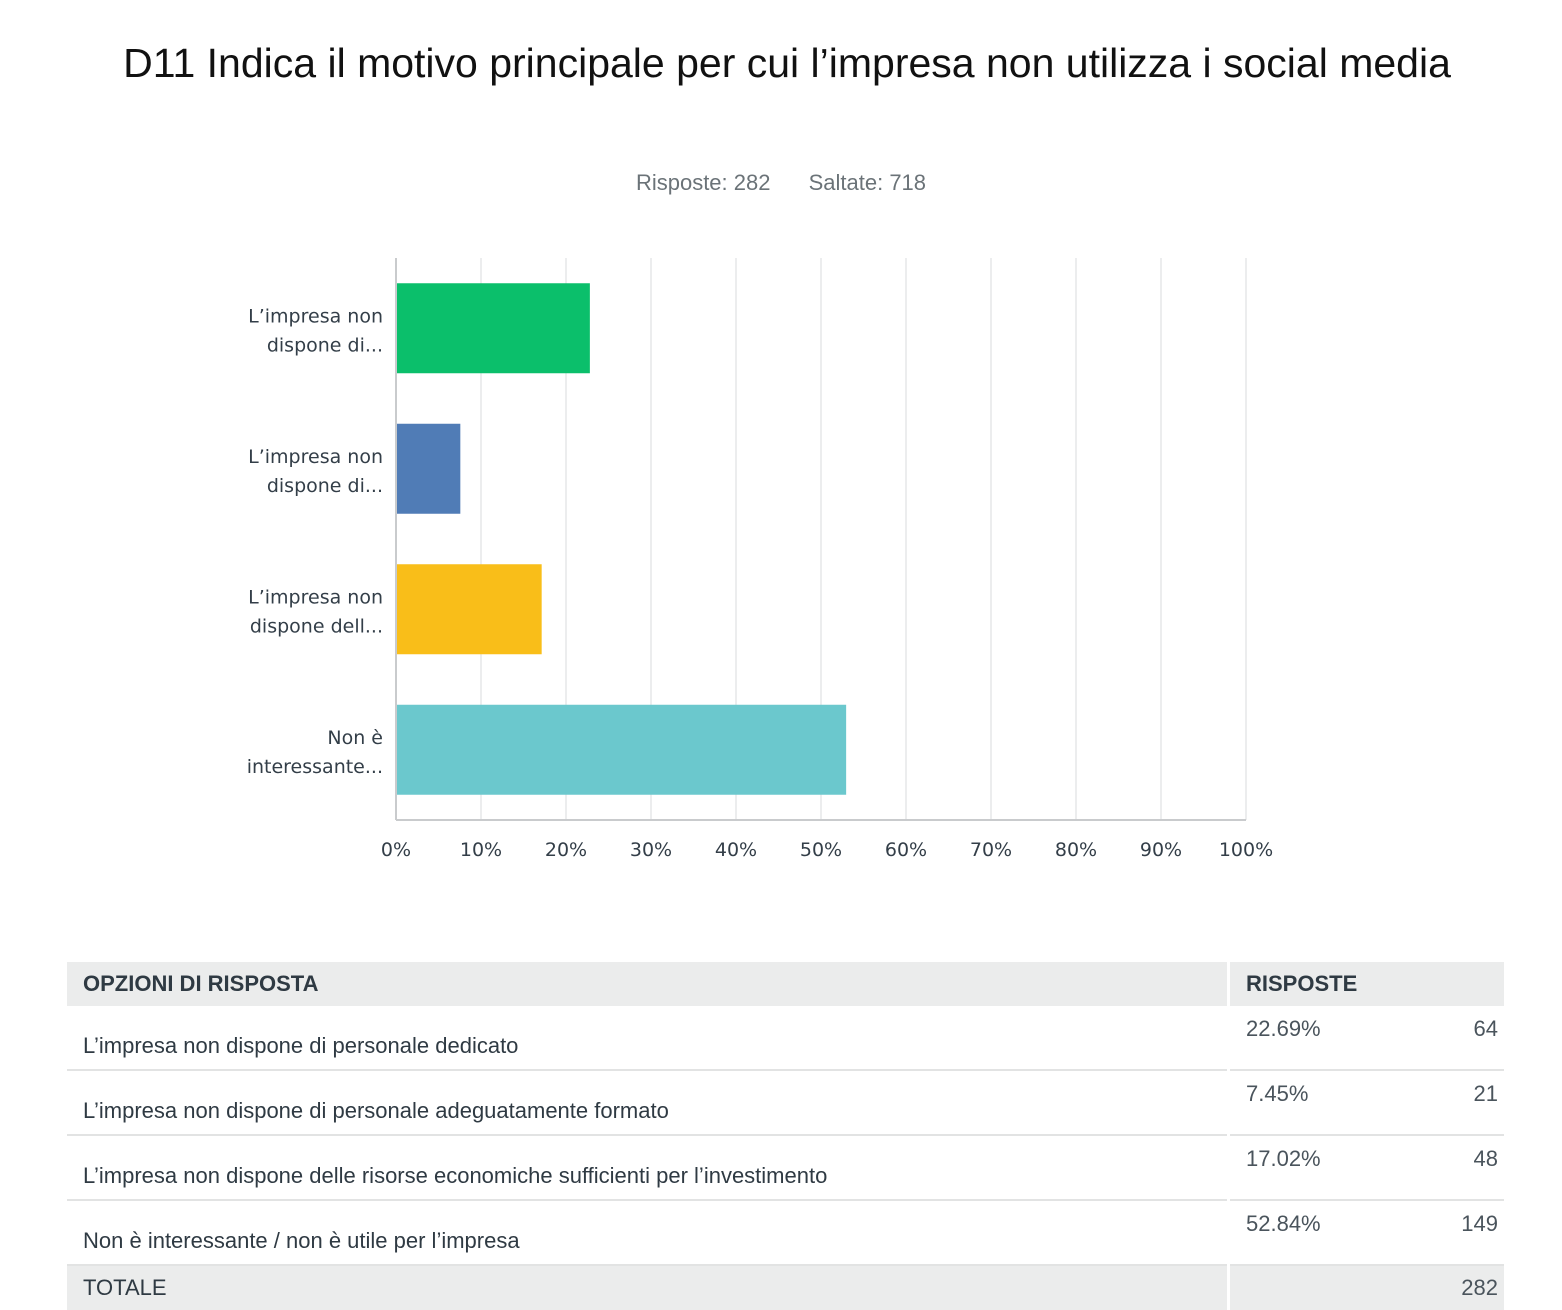  I want to click on x-tick-label: 30%, so click(651, 850).